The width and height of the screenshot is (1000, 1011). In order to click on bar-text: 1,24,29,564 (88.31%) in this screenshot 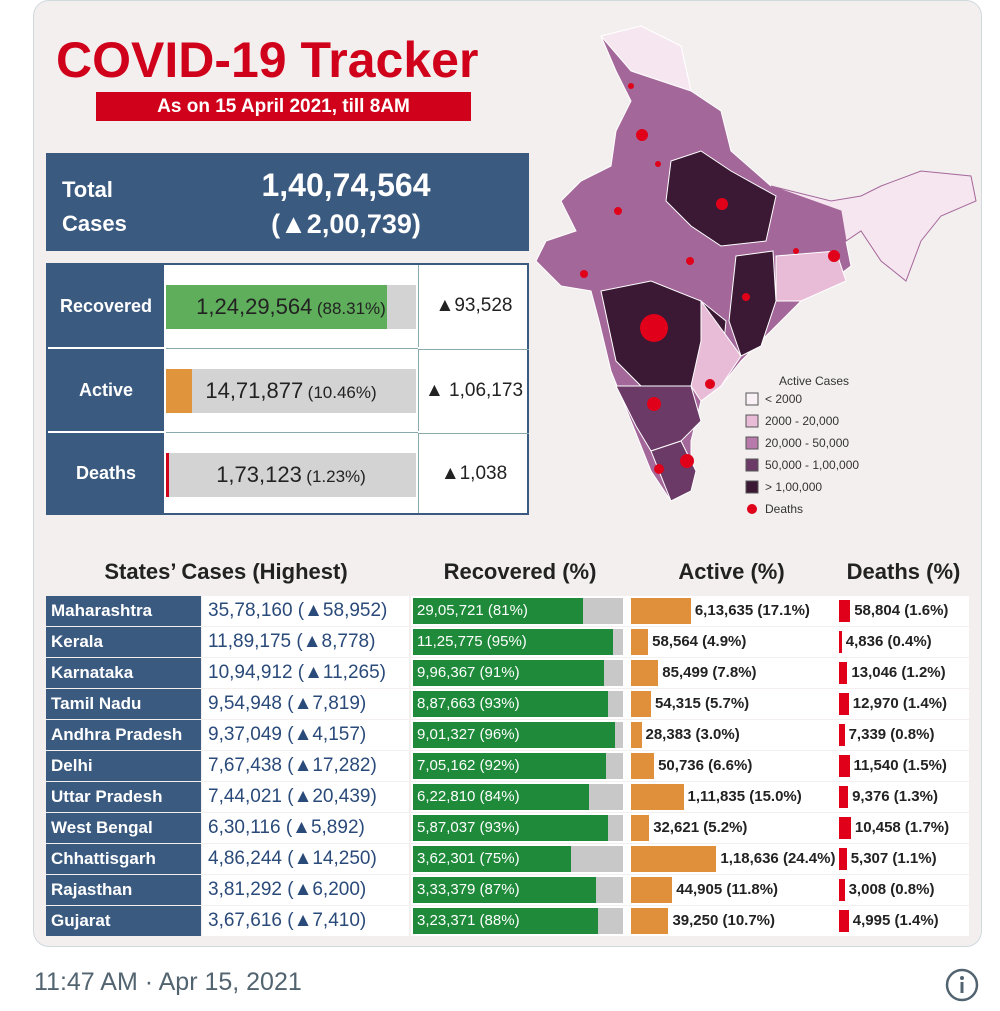, I will do `click(291, 307)`.